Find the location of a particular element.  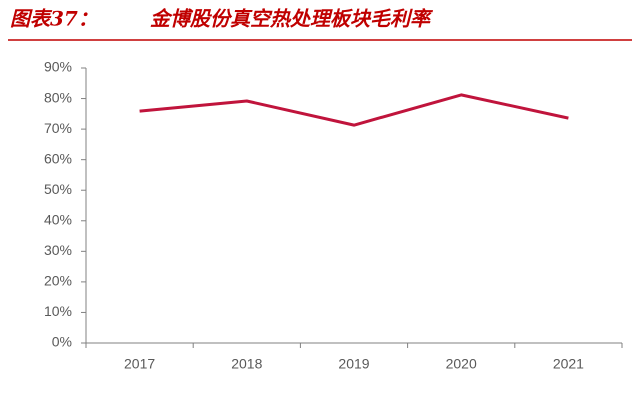

y-tick-label: 40% is located at coordinates (58, 219).